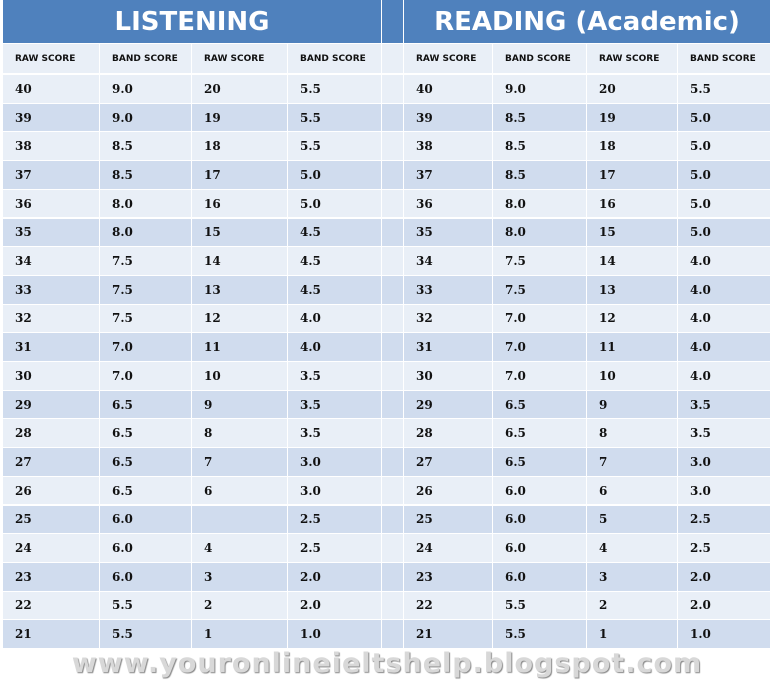 The height and width of the screenshot is (686, 774). I want to click on table-cell: 28, so click(448, 434).